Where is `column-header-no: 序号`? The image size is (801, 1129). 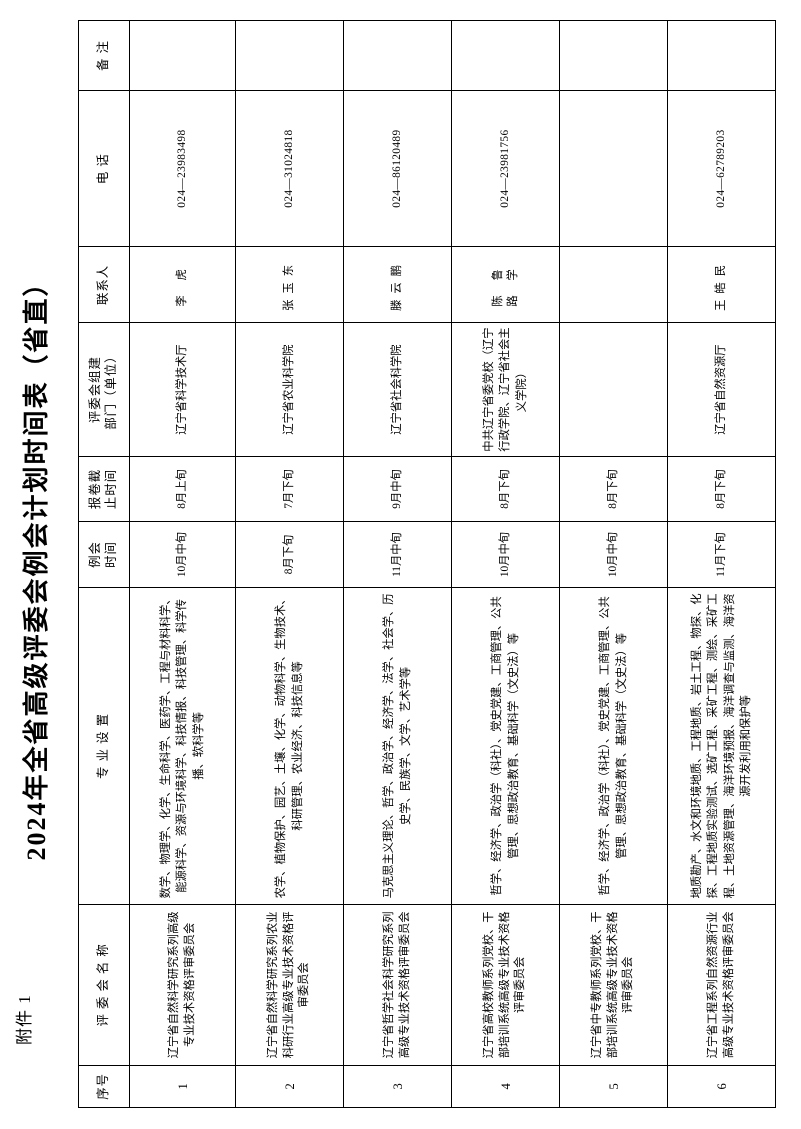
column-header-no: 序号 is located at coordinates (104, 1086).